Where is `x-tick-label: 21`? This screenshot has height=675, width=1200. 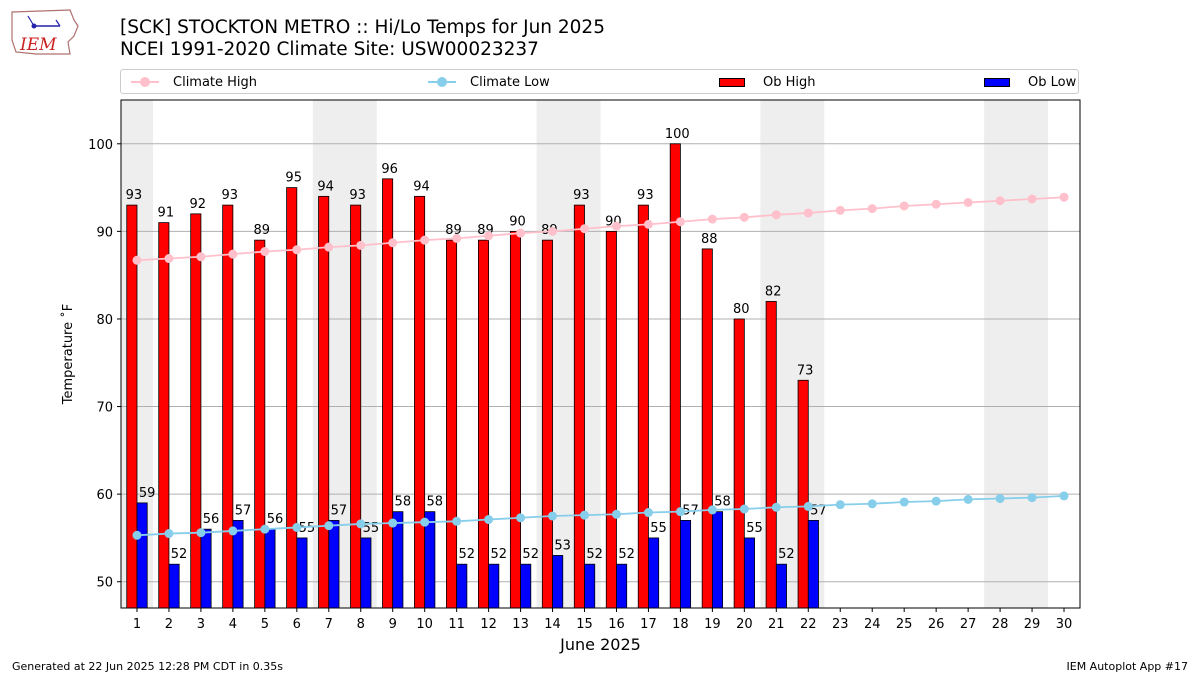 x-tick-label: 21 is located at coordinates (776, 624).